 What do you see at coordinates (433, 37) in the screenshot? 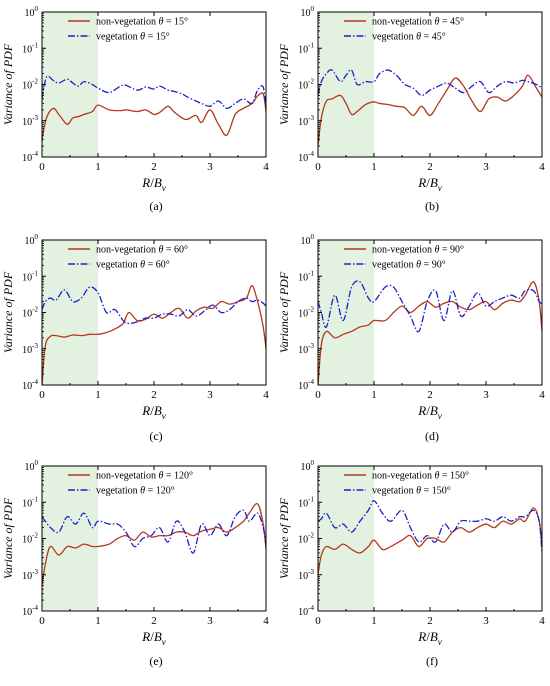
I see `legend-angle: = 45°` at bounding box center [433, 37].